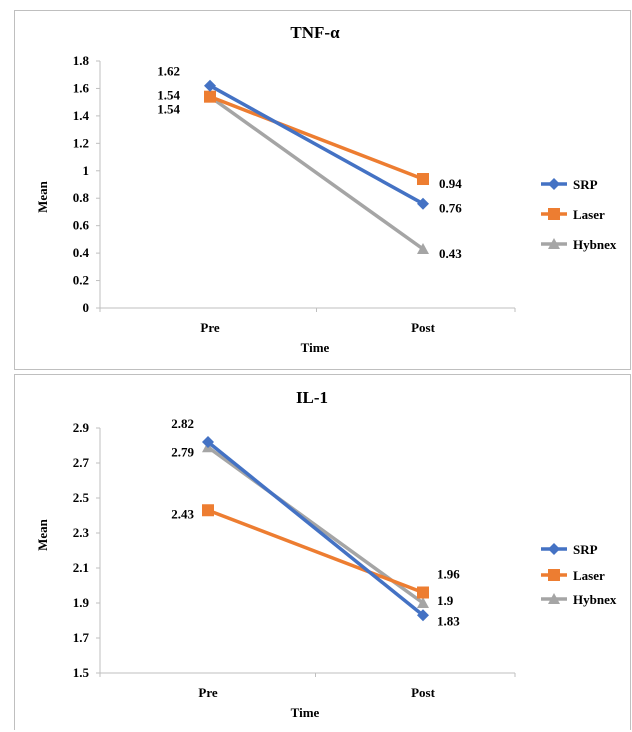 This screenshot has width=632, height=732. I want to click on y-tick-label: 2.7, so click(81, 462).